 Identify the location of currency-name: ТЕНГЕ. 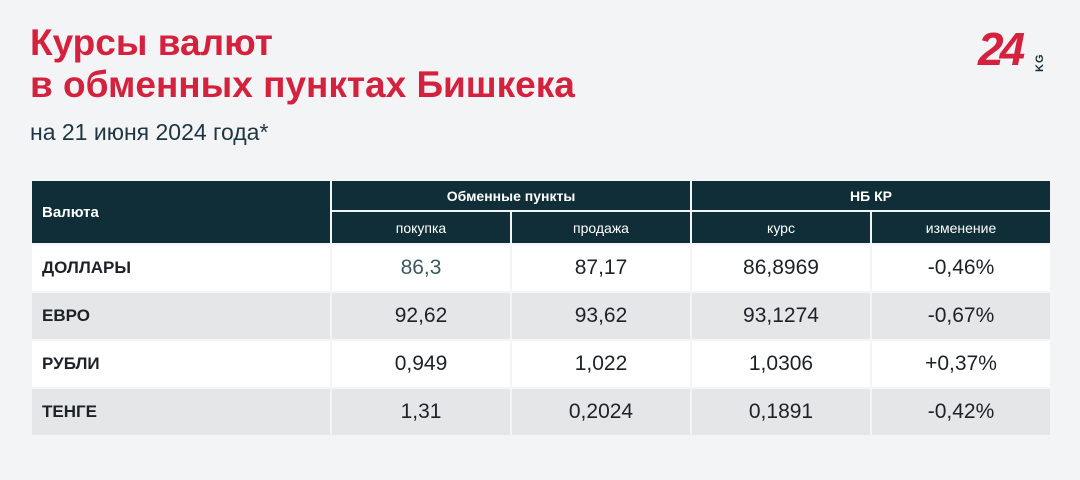
(181, 412).